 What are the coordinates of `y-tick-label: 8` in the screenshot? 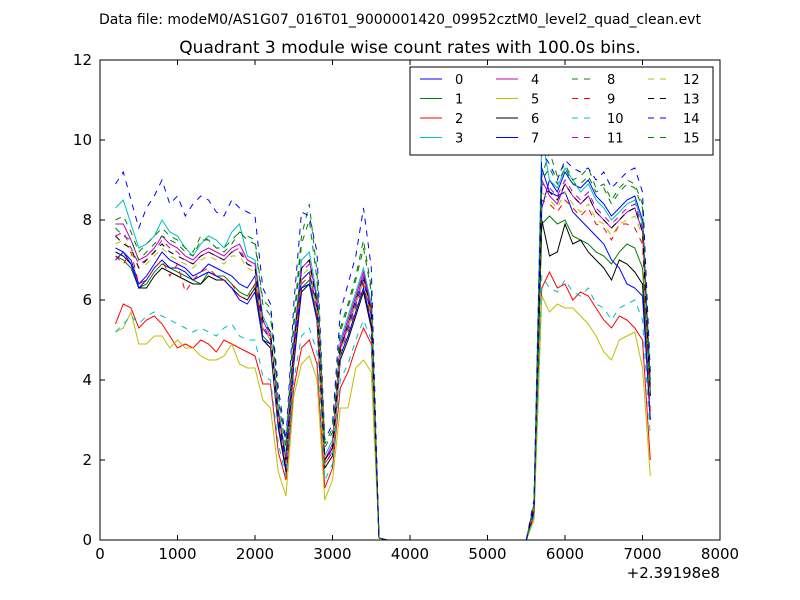 It's located at (87, 220).